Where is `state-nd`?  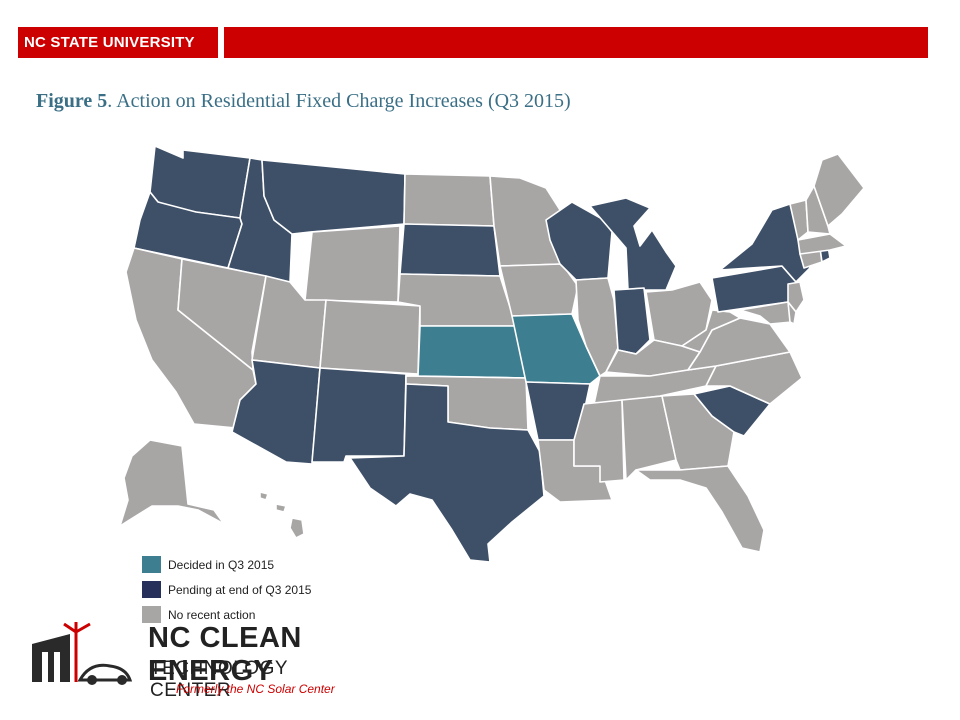 state-nd is located at coordinates (449, 200).